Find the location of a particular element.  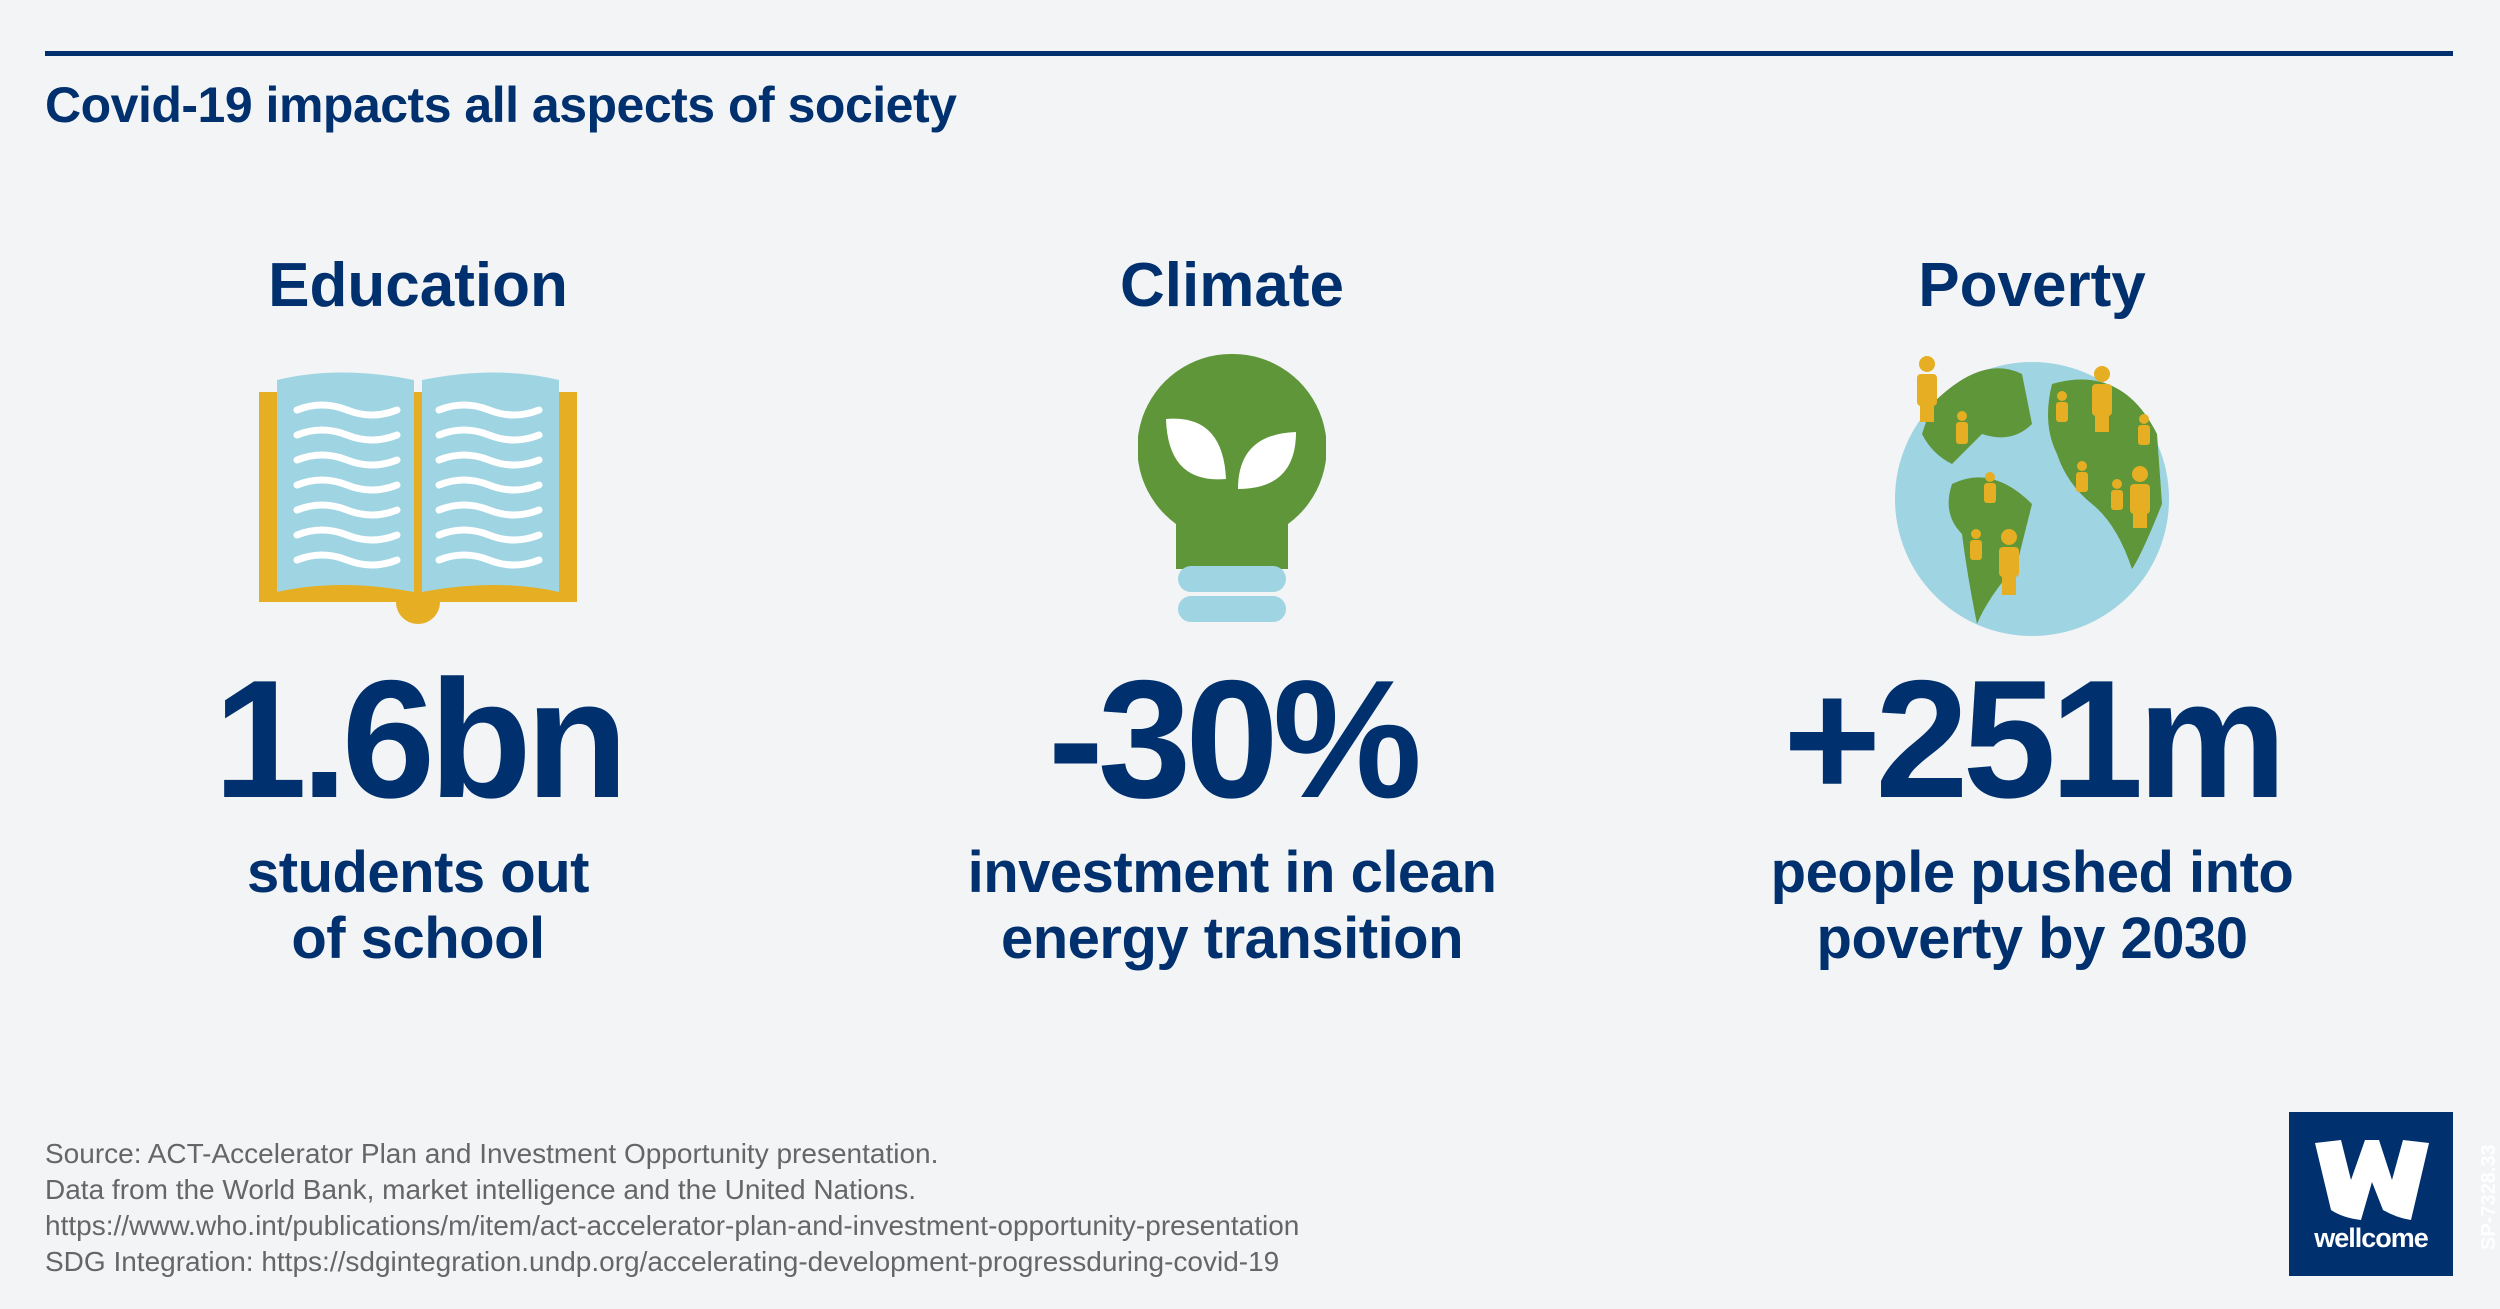

stat-description: students out of school is located at coordinates (418, 906).